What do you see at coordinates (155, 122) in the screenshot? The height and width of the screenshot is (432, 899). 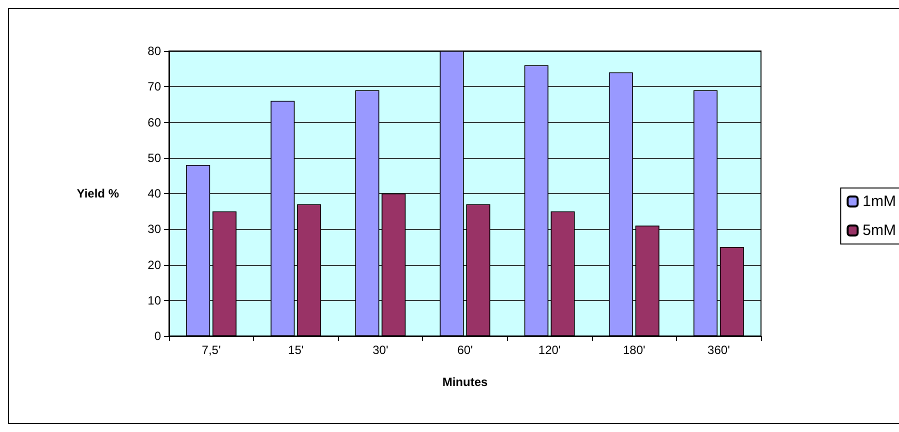 I see `y-tick-label: 60` at bounding box center [155, 122].